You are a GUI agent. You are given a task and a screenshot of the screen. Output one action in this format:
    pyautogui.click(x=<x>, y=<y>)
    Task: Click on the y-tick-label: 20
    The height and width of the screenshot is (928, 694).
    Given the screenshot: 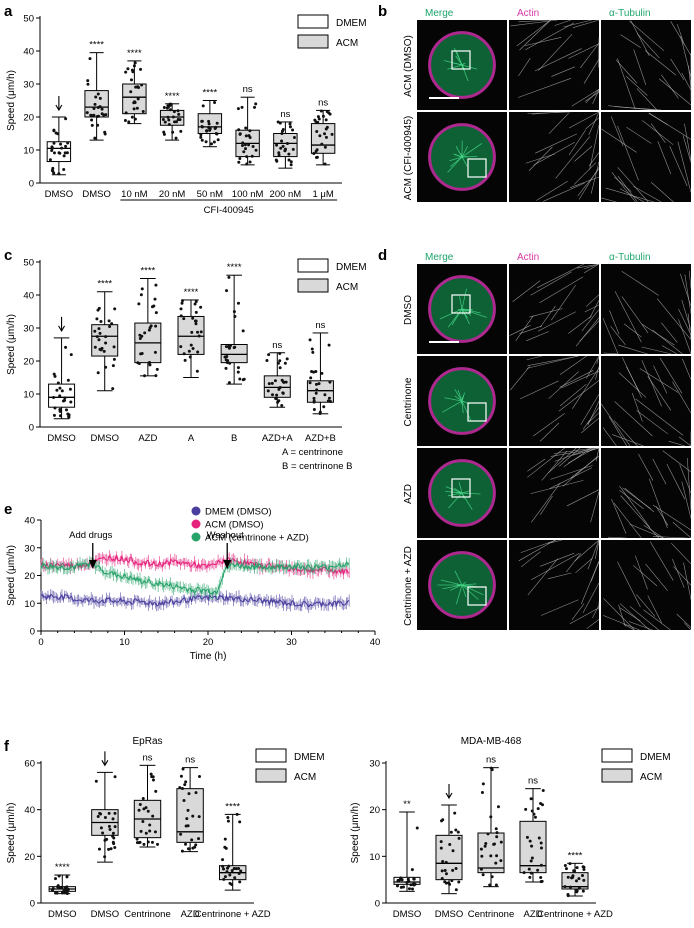 What is the action you would take?
    pyautogui.click(x=29, y=576)
    